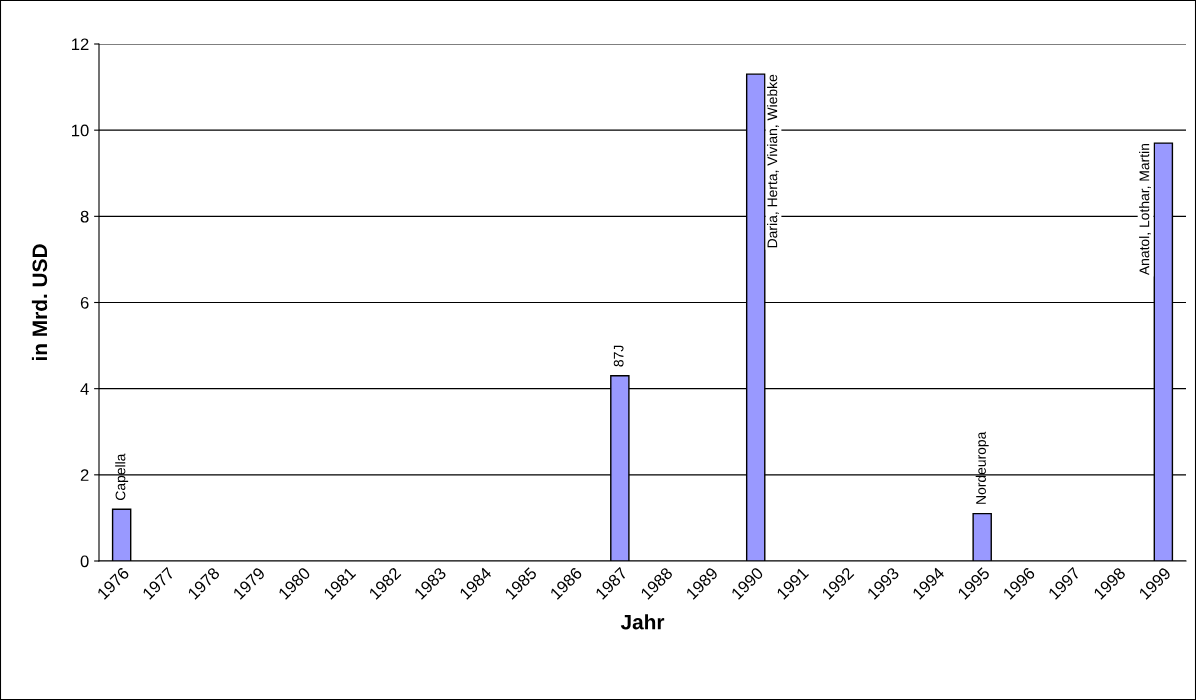 This screenshot has width=1196, height=700. Describe the element at coordinates (84, 216) in the screenshot. I see `y-tick-label: 8` at that location.